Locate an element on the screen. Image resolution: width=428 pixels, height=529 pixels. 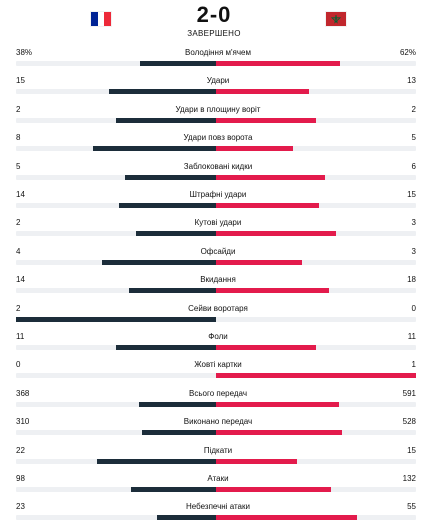
stat-label: Всього передач is located at coordinates (218, 393).